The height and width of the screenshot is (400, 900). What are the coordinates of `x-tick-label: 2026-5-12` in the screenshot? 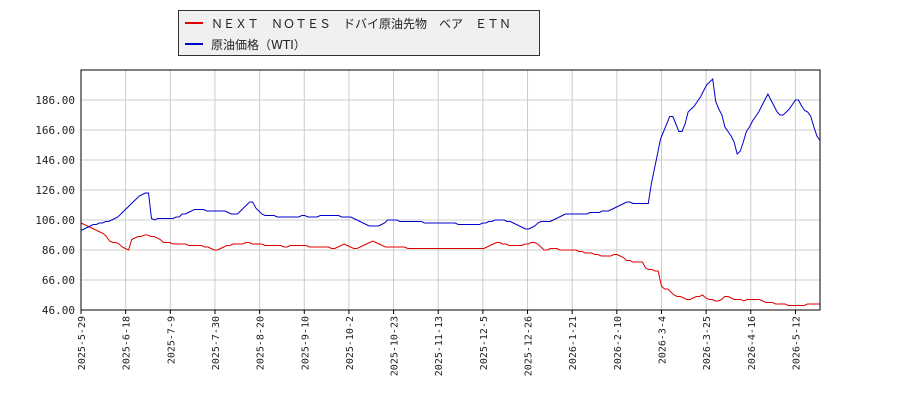 It's located at (796, 343).